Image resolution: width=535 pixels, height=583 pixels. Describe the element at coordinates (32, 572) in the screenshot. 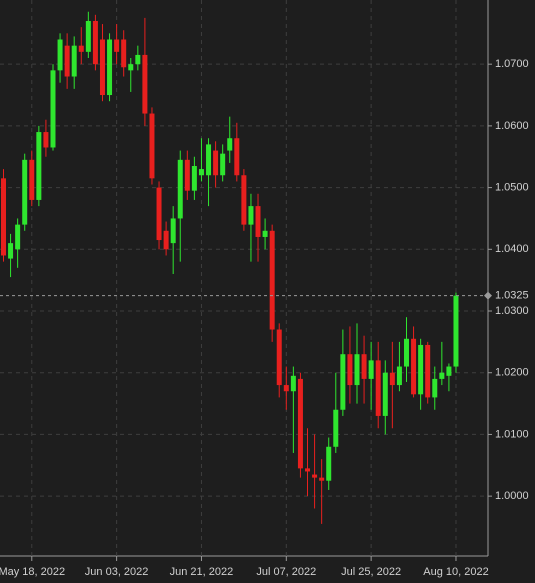

I see `x-tick-label: May 18, 2022` at that location.